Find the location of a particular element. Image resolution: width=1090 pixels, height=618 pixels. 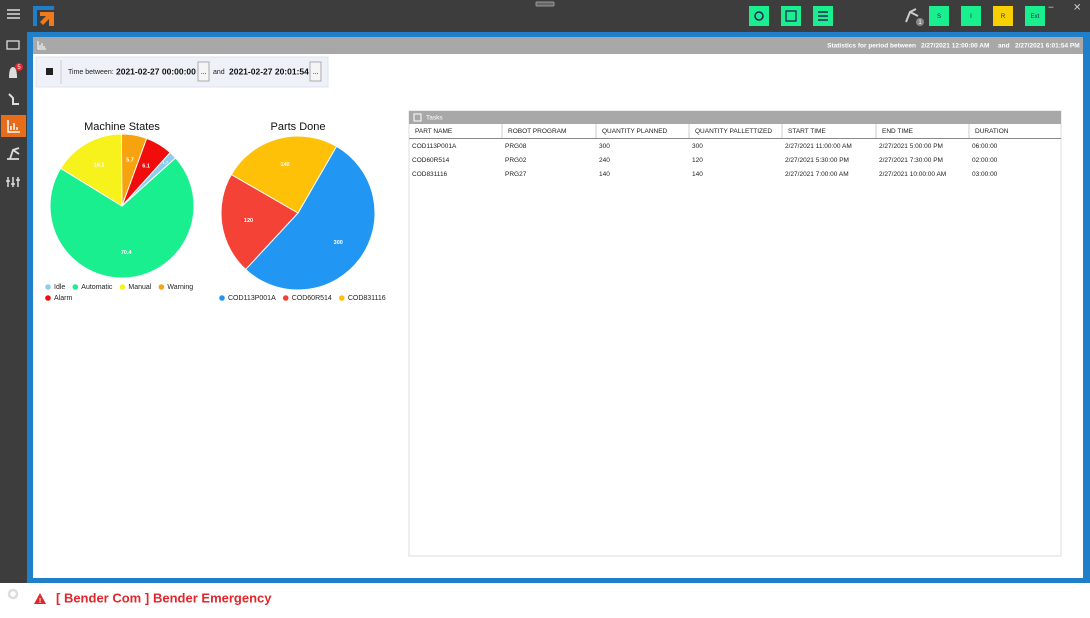

table-cell: COD113P001A is located at coordinates (434, 146).